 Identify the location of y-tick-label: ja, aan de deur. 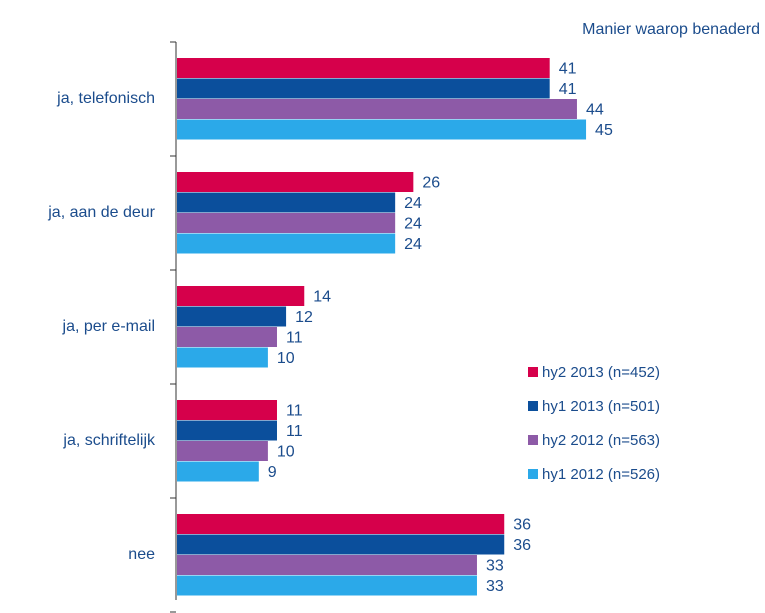
(101, 212).